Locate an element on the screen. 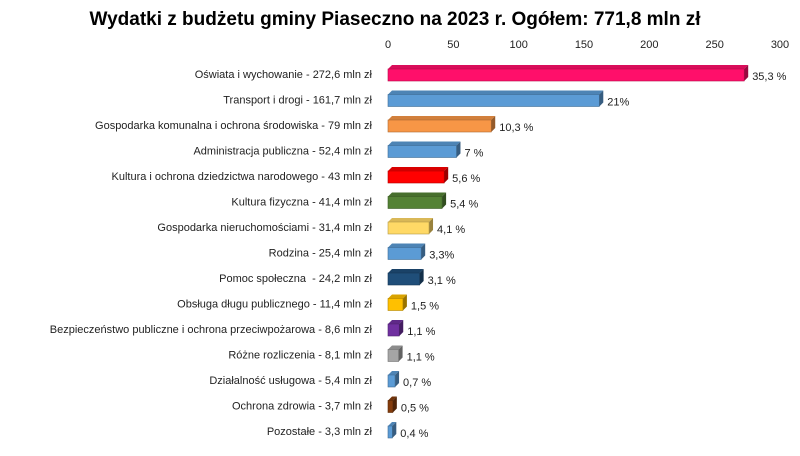 The image size is (800, 456). data-label: 10,3 % is located at coordinates (516, 128).